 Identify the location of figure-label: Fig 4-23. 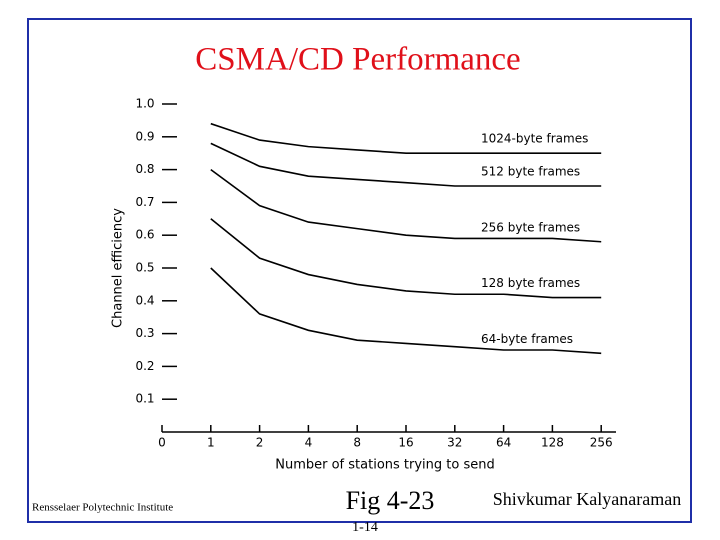
(390, 500).